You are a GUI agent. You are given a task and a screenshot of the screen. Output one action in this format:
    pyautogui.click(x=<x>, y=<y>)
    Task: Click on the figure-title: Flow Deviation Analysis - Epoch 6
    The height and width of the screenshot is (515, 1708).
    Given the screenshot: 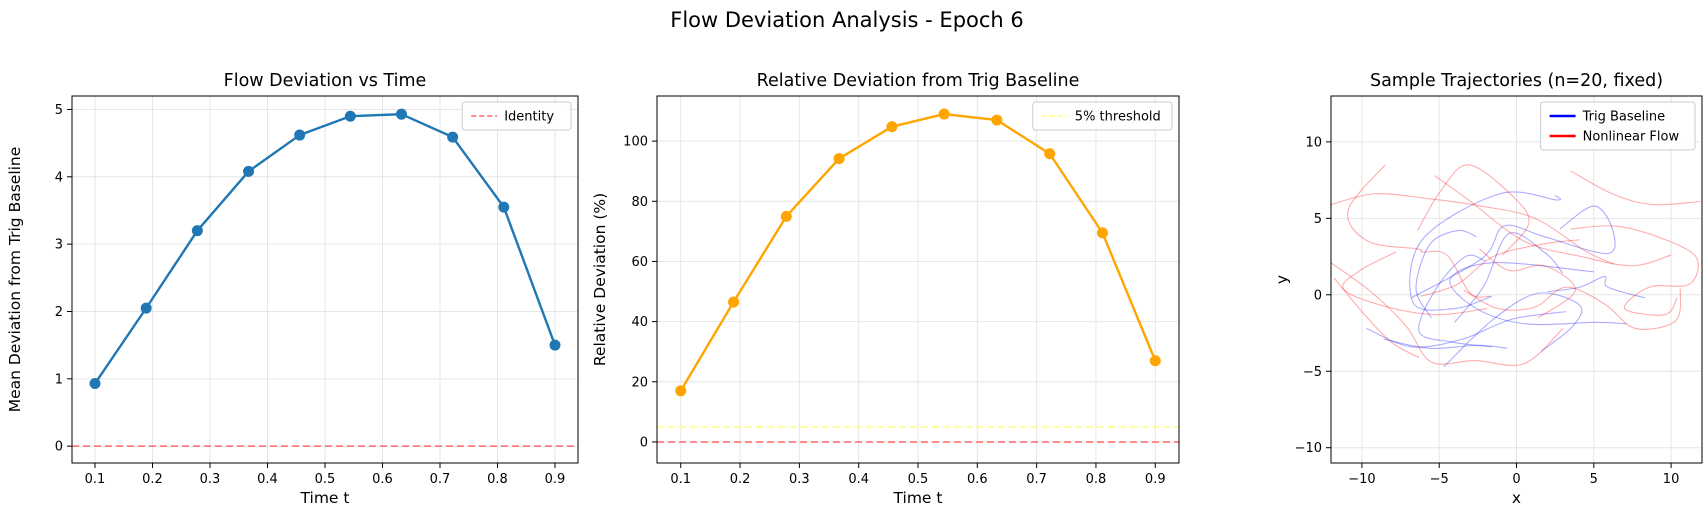 What is the action you would take?
    pyautogui.click(x=847, y=20)
    